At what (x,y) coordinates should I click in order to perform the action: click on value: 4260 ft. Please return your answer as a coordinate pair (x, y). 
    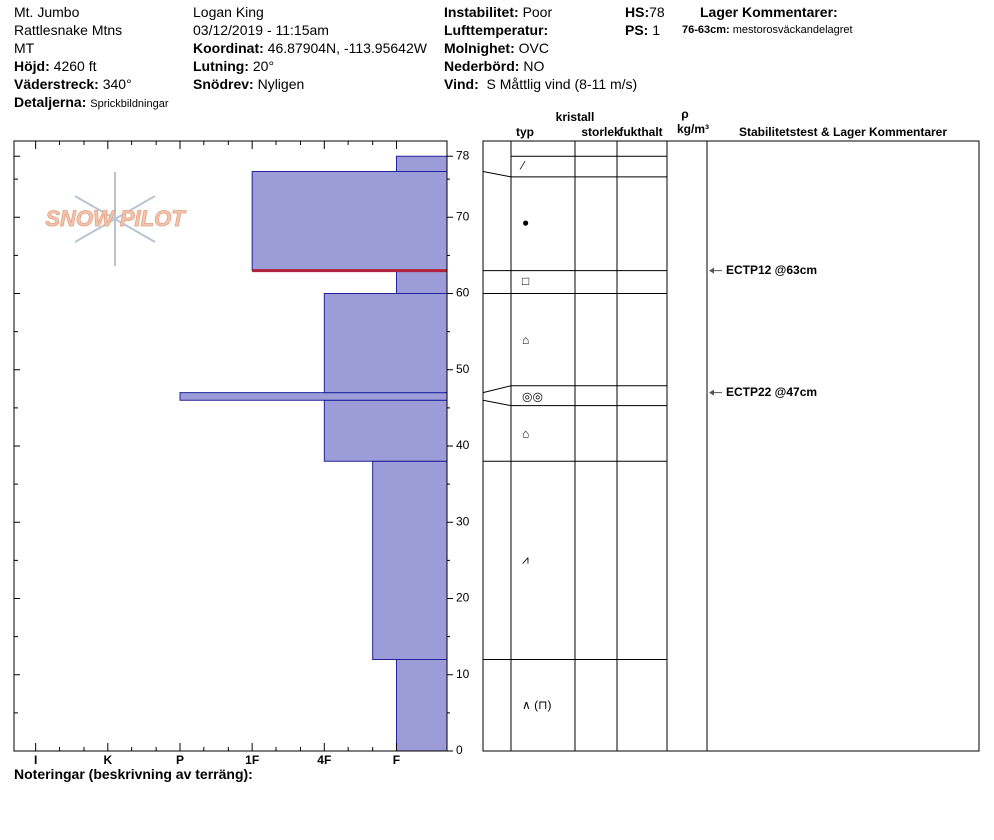
    Looking at the image, I should click on (75, 66).